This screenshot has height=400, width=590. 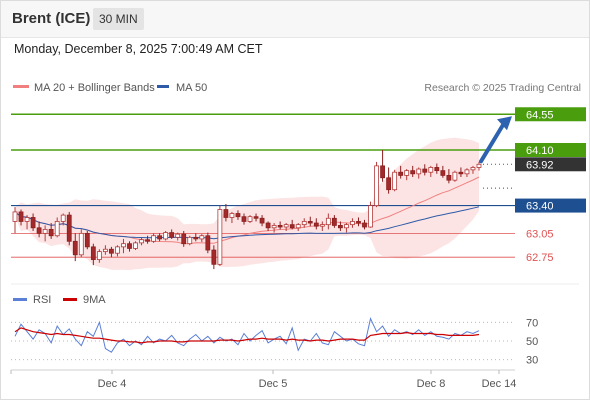 I want to click on instrument-title: Brent (ICE), so click(x=51, y=18).